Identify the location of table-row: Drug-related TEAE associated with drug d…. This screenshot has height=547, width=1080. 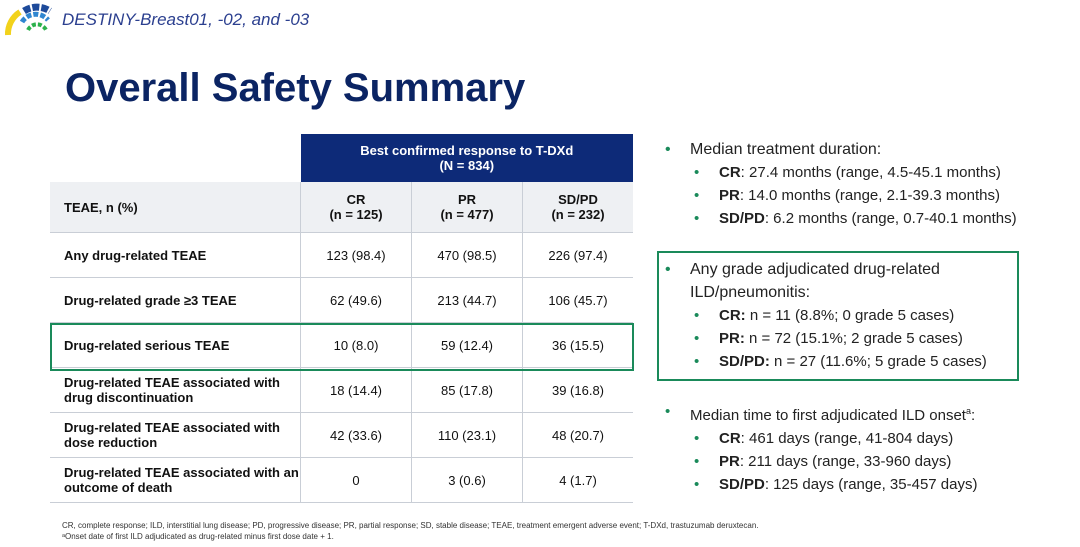
(341, 390).